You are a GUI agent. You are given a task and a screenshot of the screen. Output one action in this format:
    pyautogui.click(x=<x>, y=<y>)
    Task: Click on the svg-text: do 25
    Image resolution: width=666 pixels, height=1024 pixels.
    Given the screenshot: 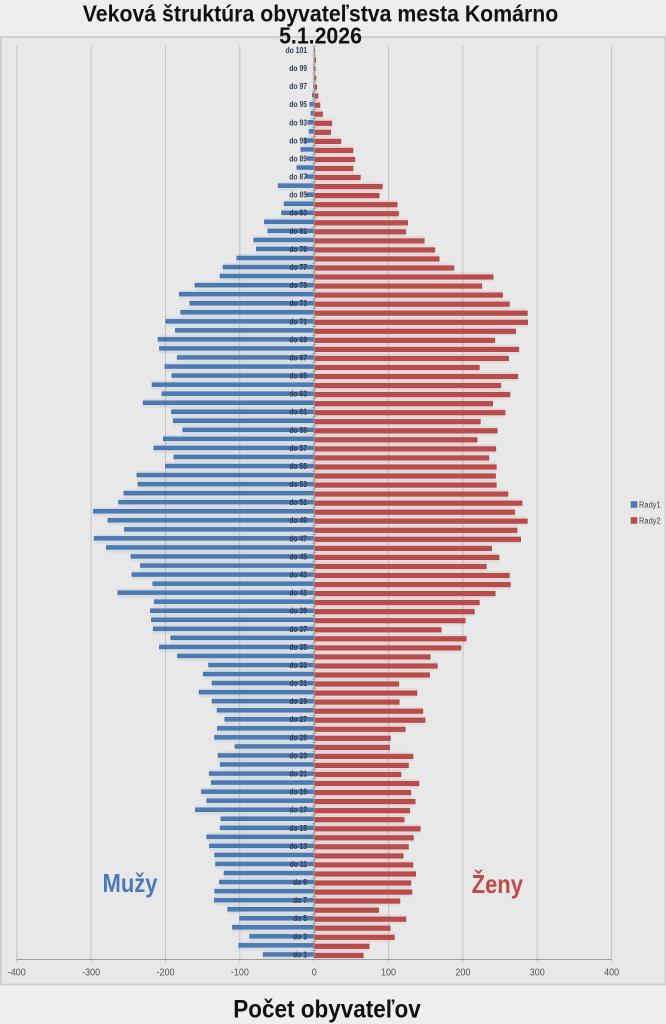 What is the action you would take?
    pyautogui.click(x=298, y=738)
    